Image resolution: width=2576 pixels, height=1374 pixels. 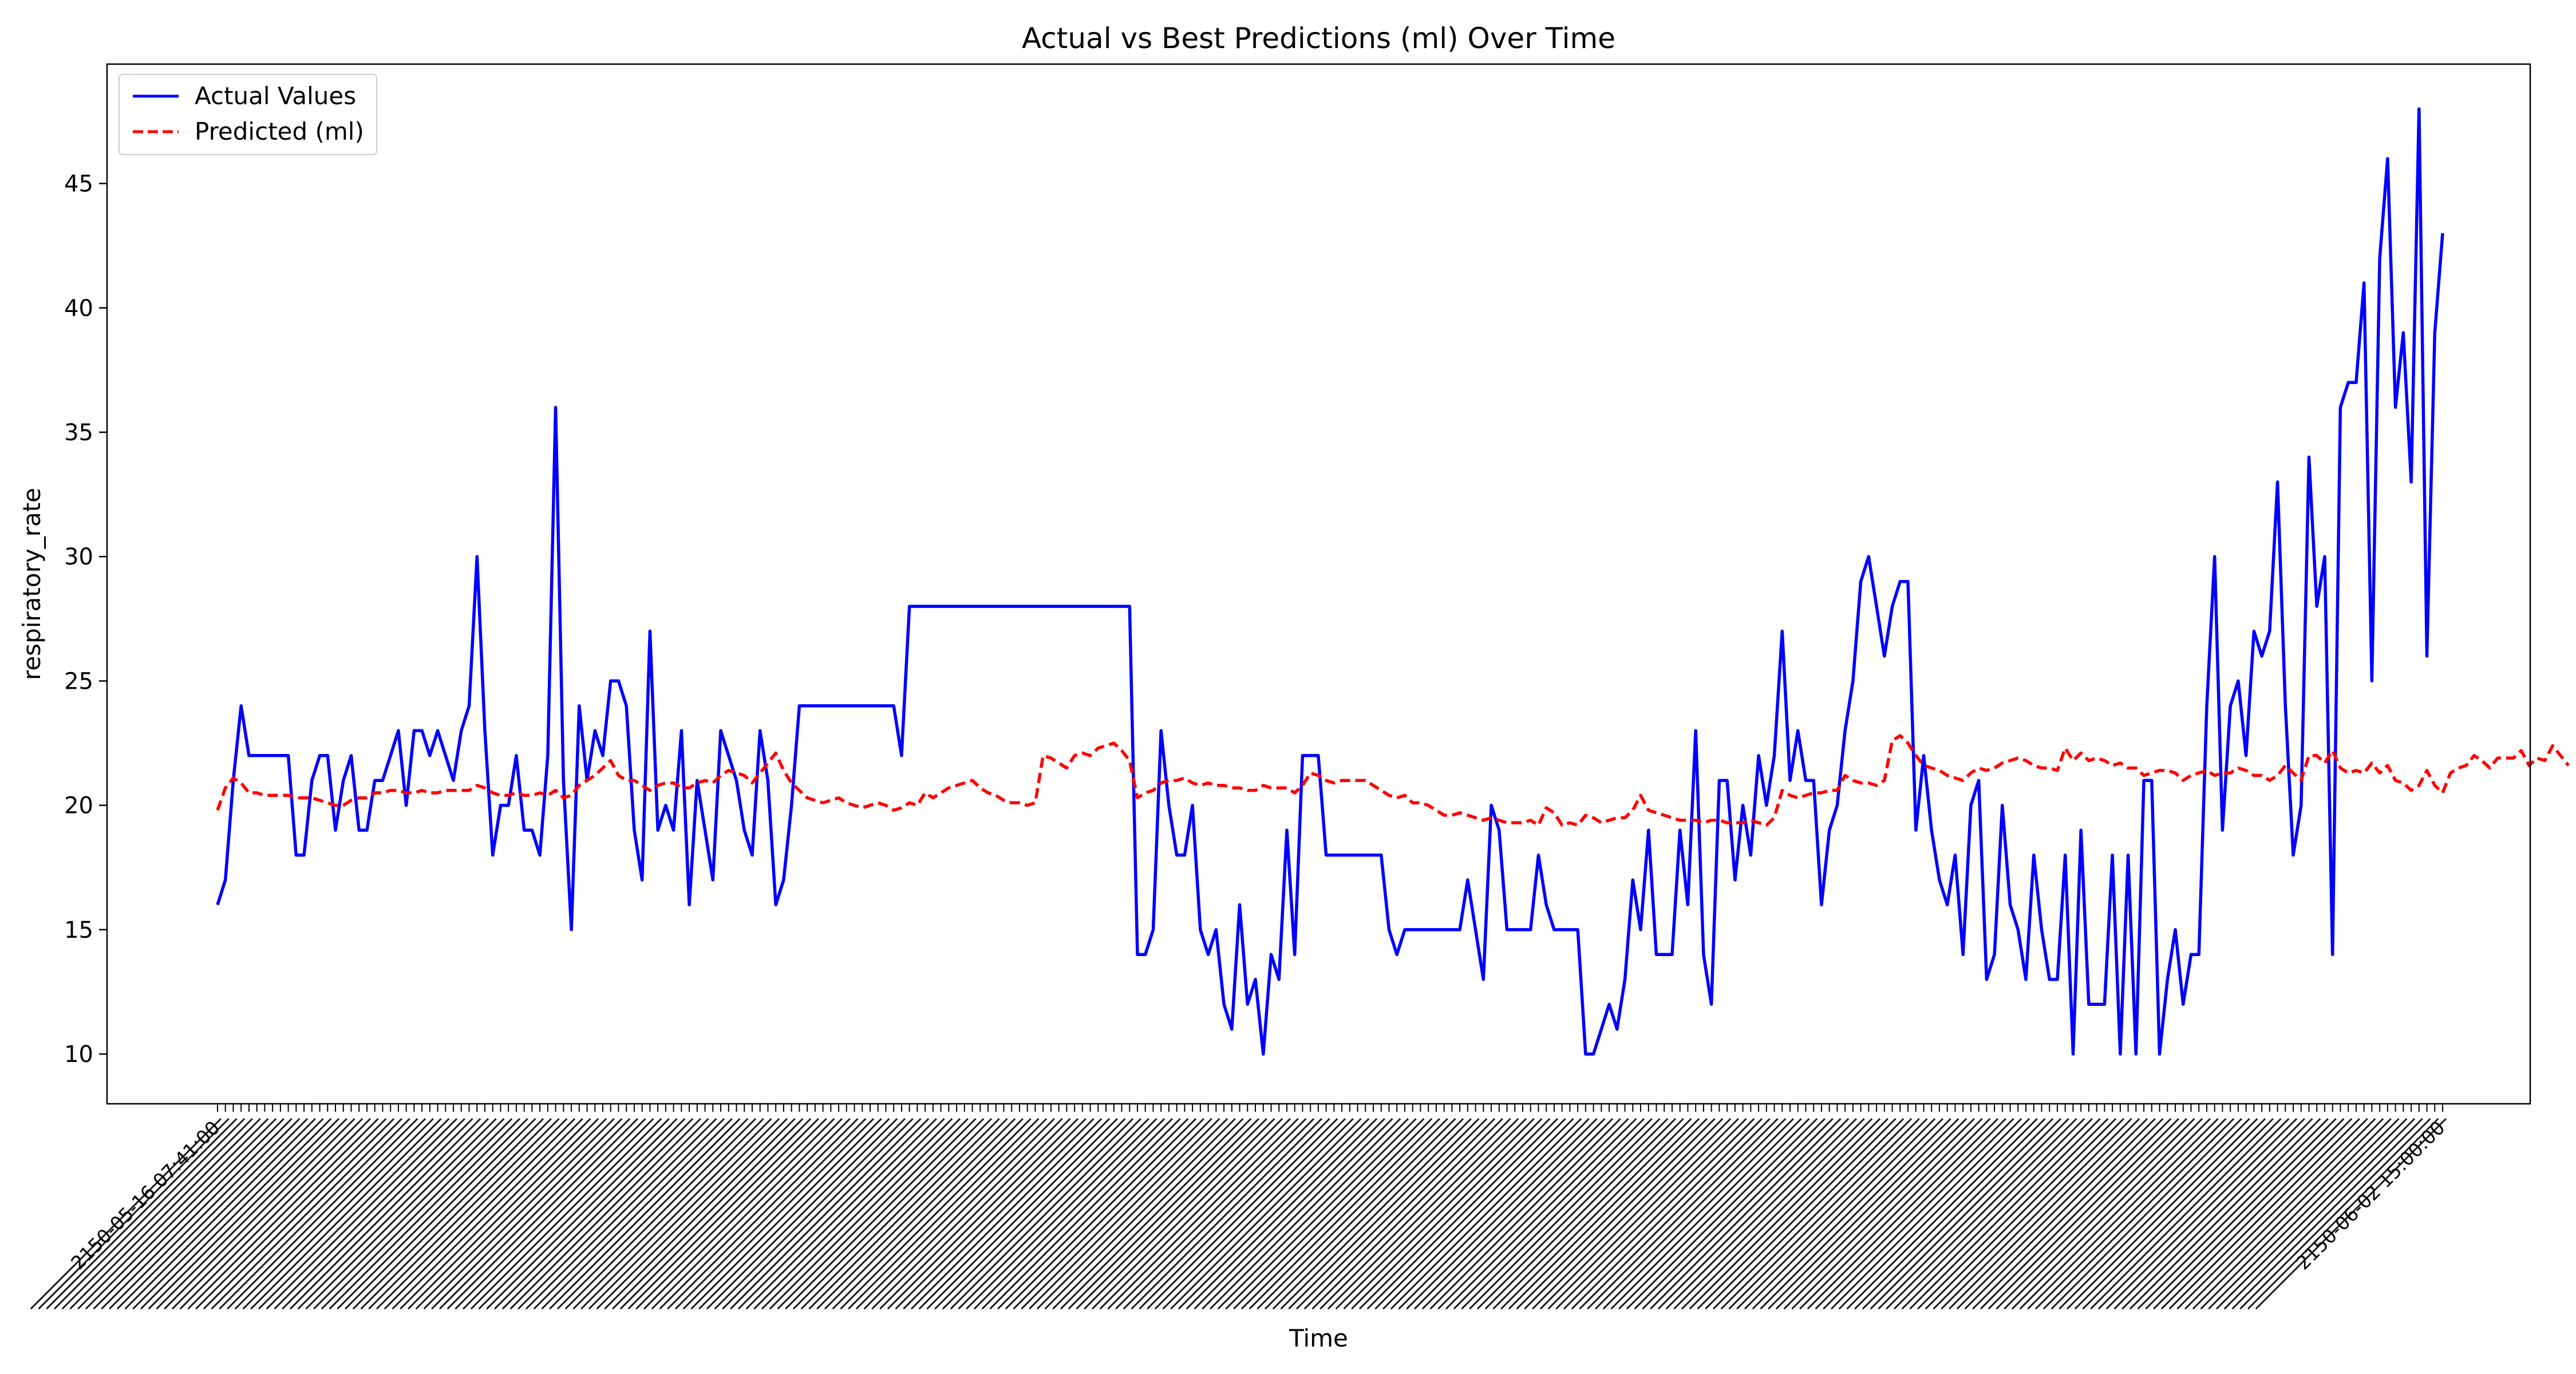 I want to click on legend-label-actual: Actual Values, so click(x=275, y=96).